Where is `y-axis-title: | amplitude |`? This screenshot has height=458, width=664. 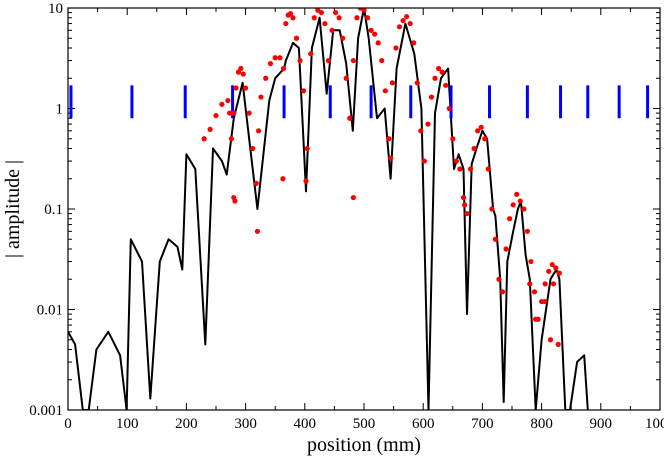
y-axis-title: | amplitude | is located at coordinates (13, 209).